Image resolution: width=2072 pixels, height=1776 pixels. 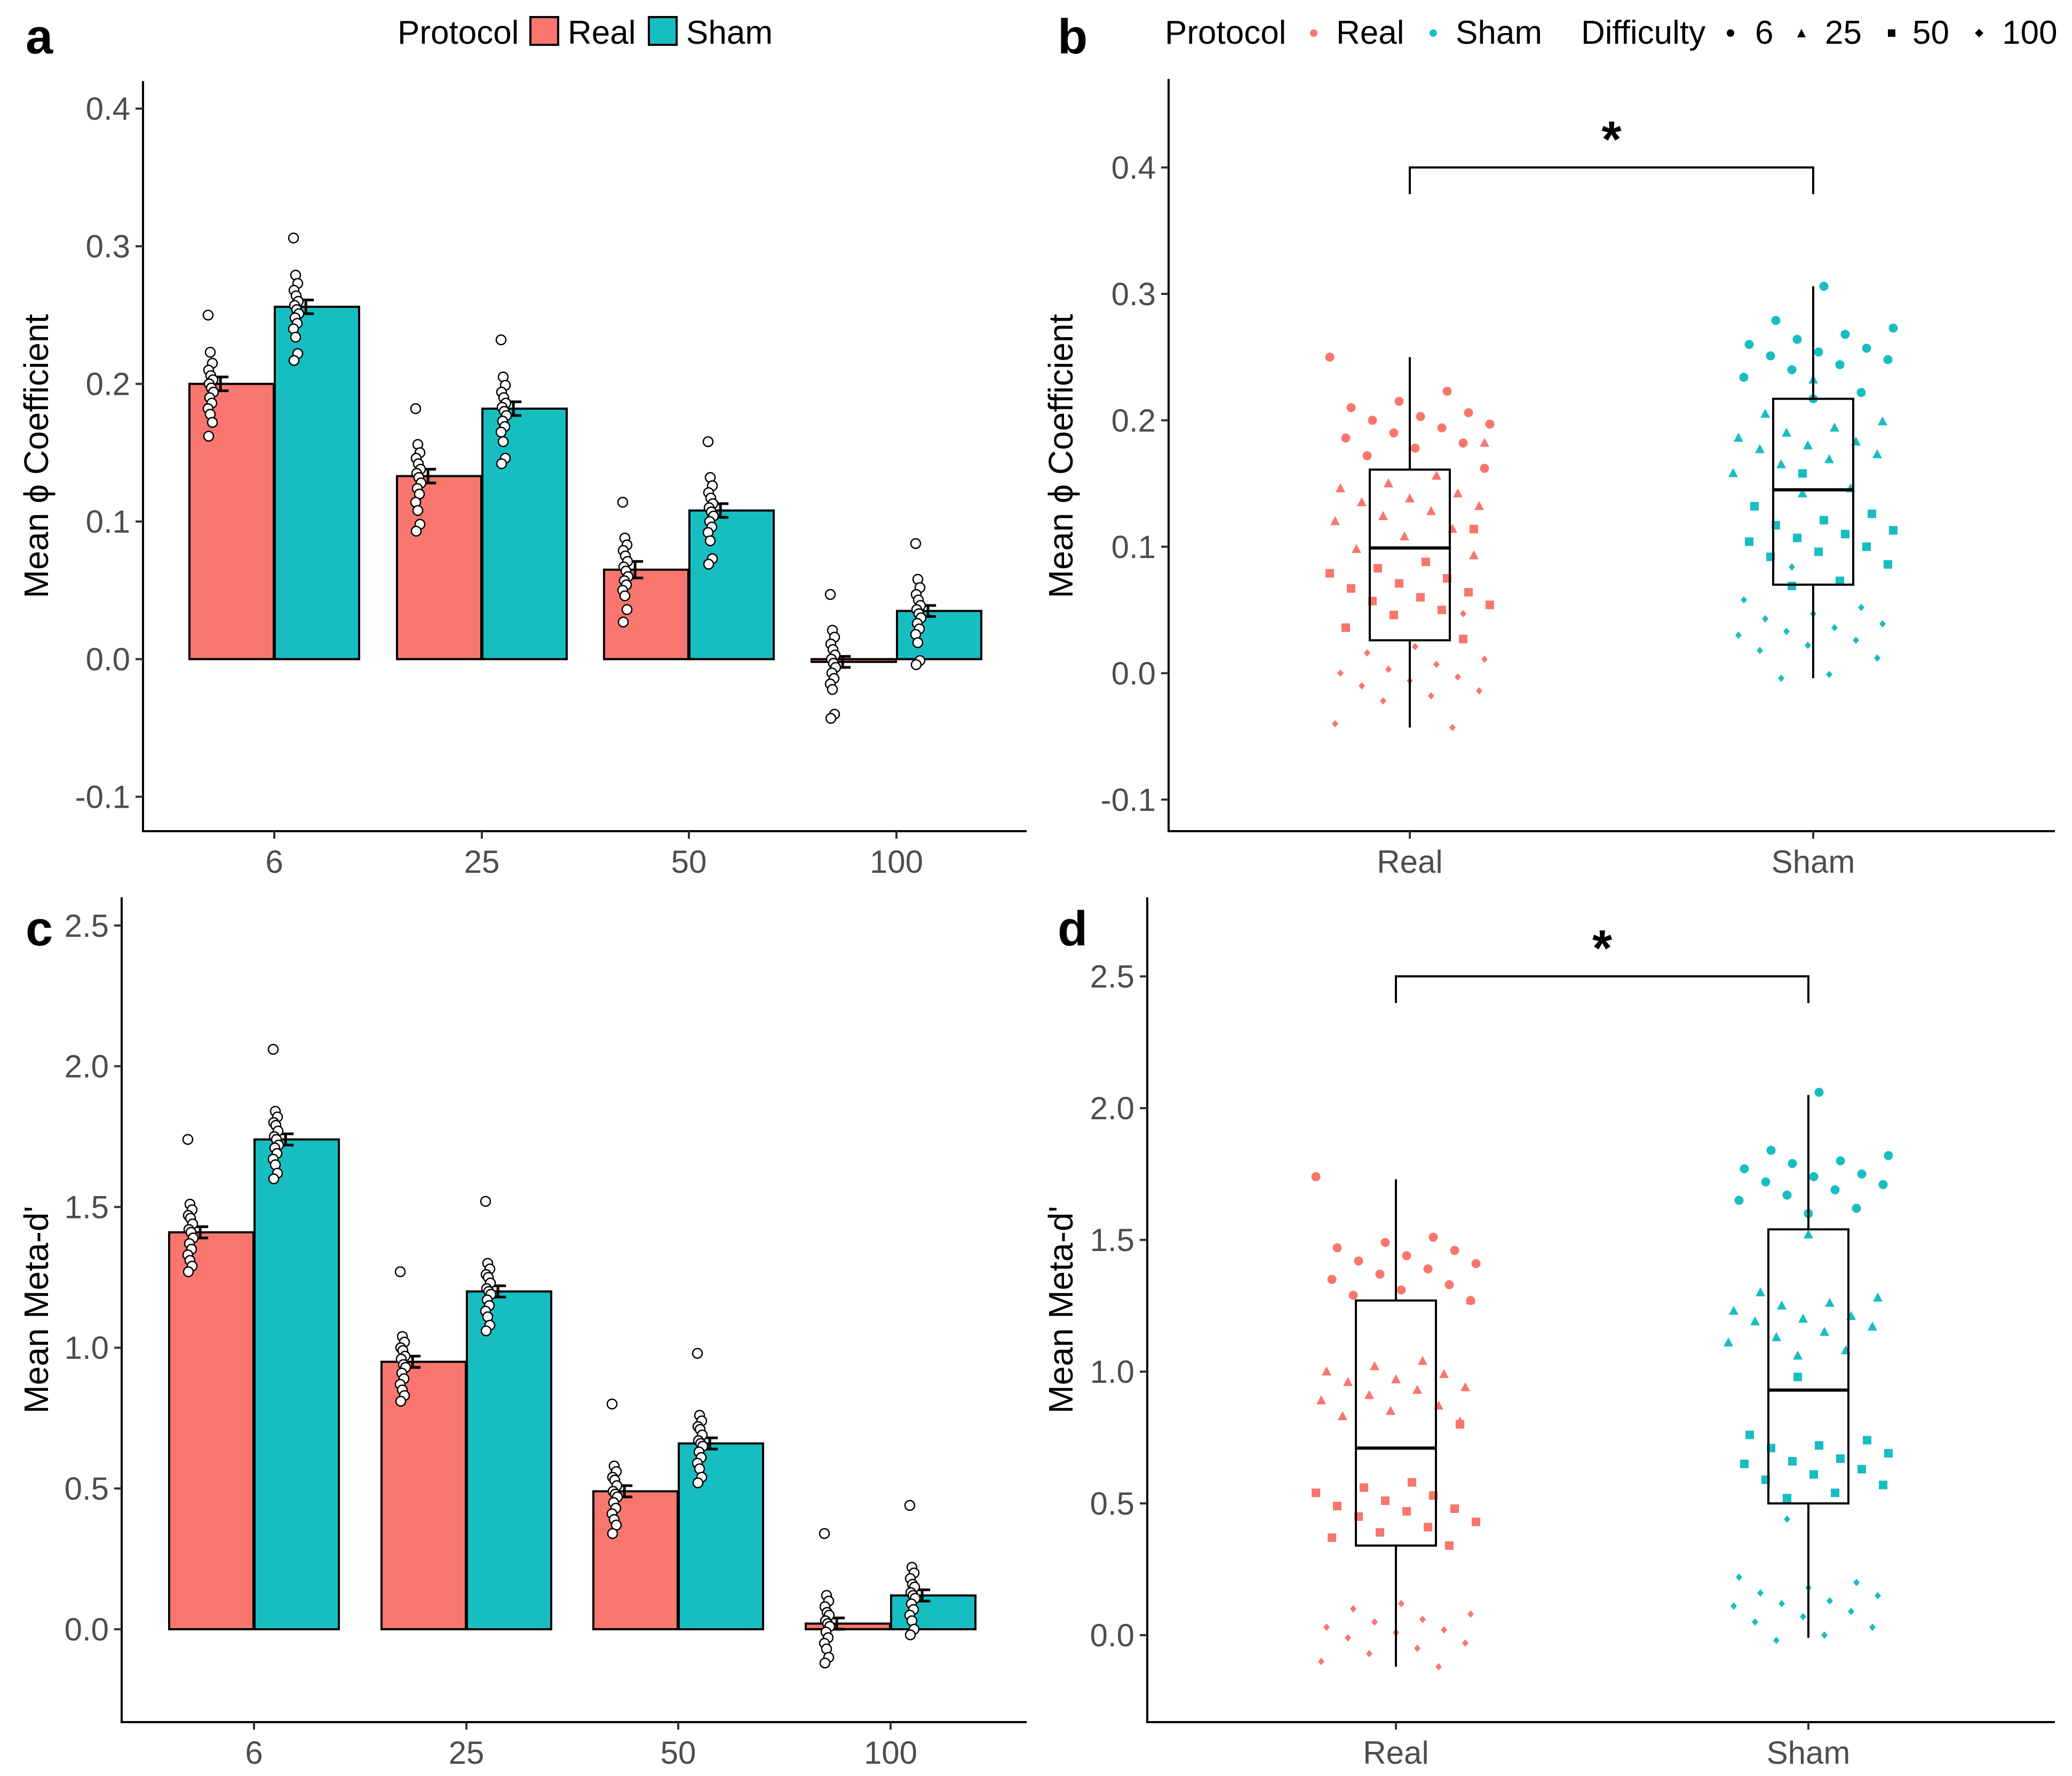 What do you see at coordinates (1112, 977) in the screenshot?
I see `panel-d-ytick-label: 2.5` at bounding box center [1112, 977].